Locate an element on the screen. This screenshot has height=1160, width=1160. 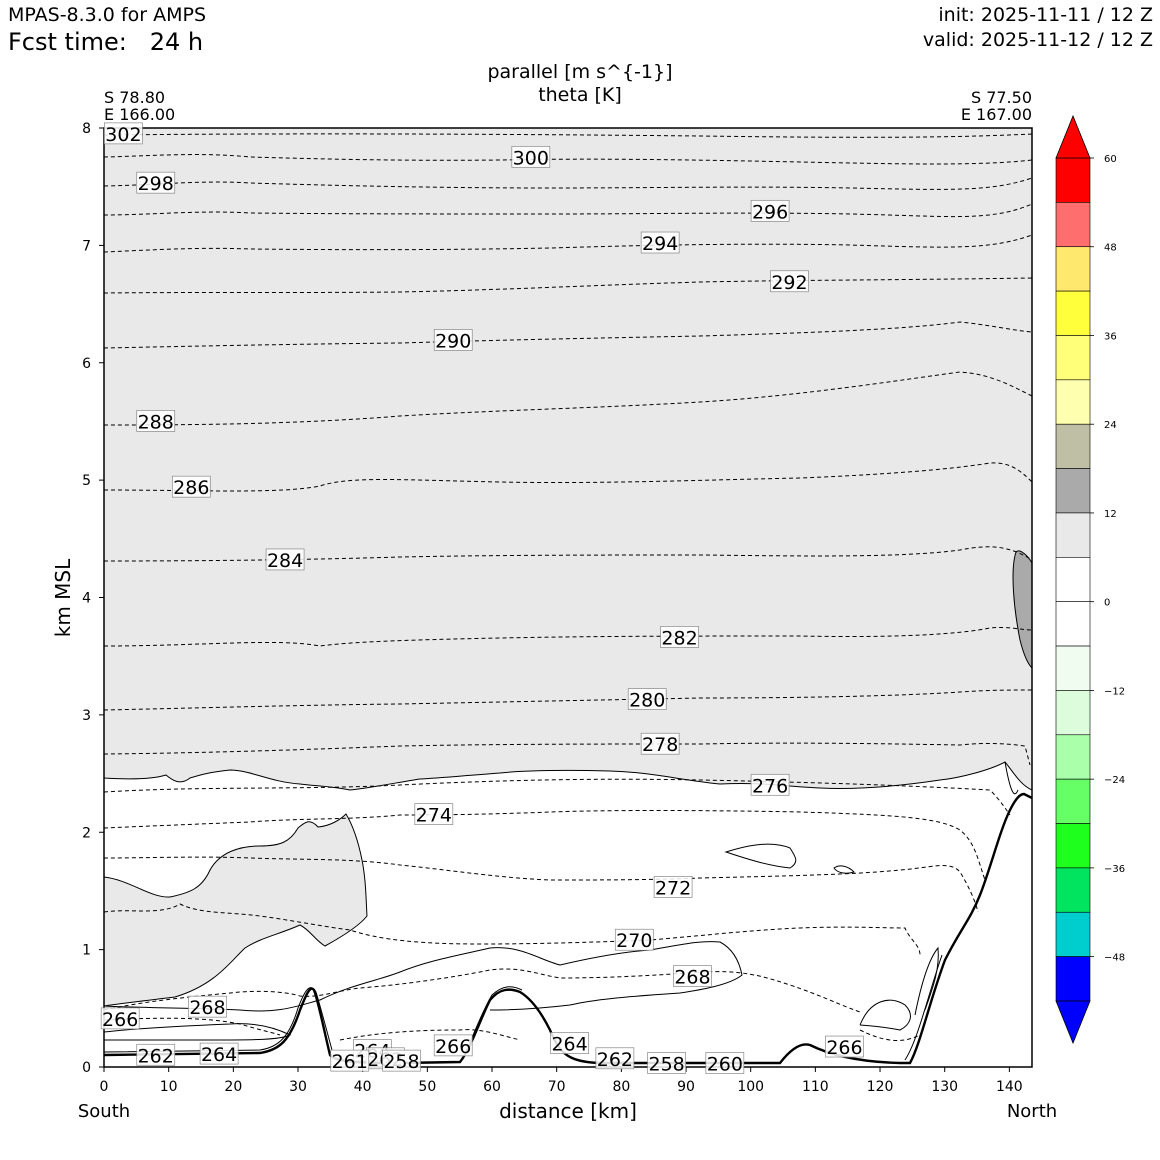
x-tick-label: 20 is located at coordinates (233, 1087).